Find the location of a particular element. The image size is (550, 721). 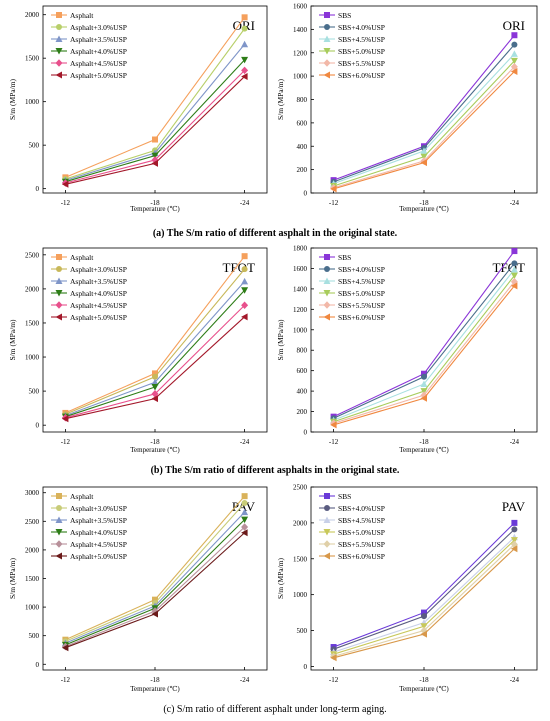

series-Asphalt+4.5%USP is located at coordinates (155, 126).